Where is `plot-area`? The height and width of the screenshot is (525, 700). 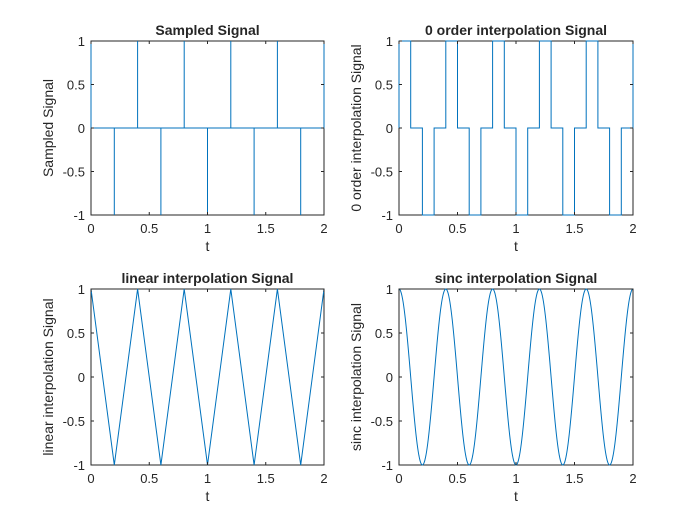
plot-area is located at coordinates (207, 377).